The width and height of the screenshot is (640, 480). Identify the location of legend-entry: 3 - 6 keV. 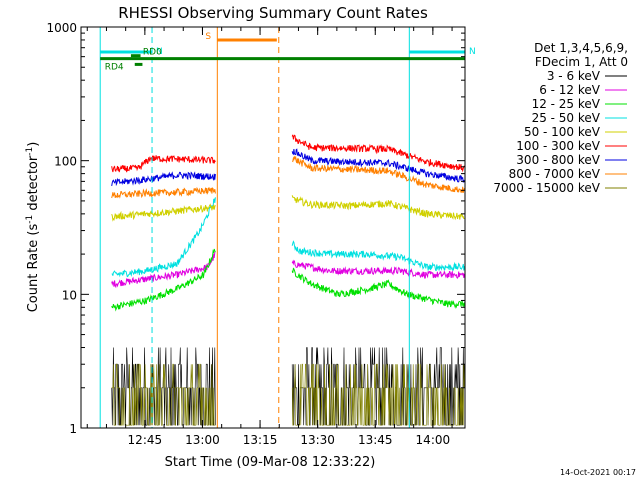
(574, 76).